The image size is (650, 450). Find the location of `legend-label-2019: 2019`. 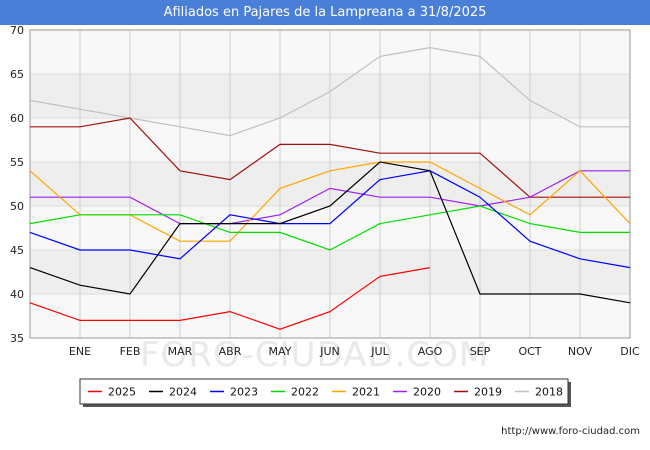

legend-label-2019: 2019 is located at coordinates (488, 392).